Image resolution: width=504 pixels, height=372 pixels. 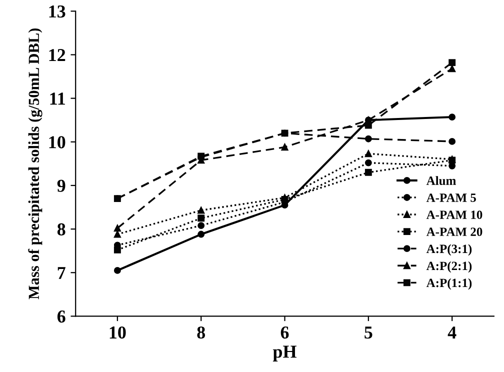 I want to click on y-tick-label: 6, so click(x=61, y=316).